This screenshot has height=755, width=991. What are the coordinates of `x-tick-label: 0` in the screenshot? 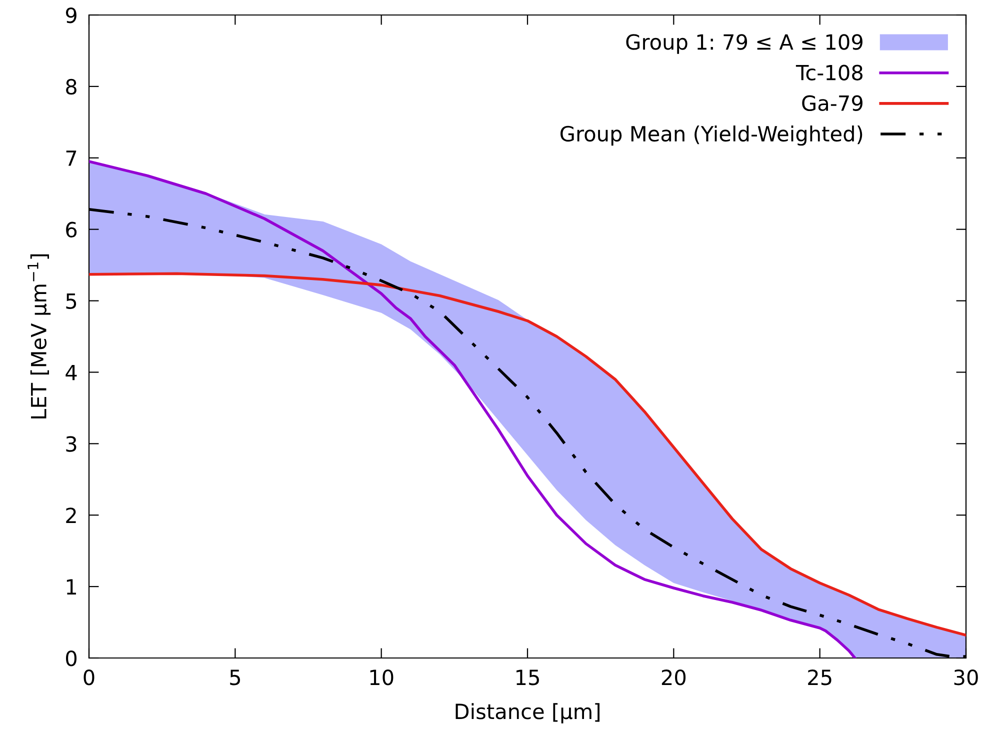 It's located at (89, 677).